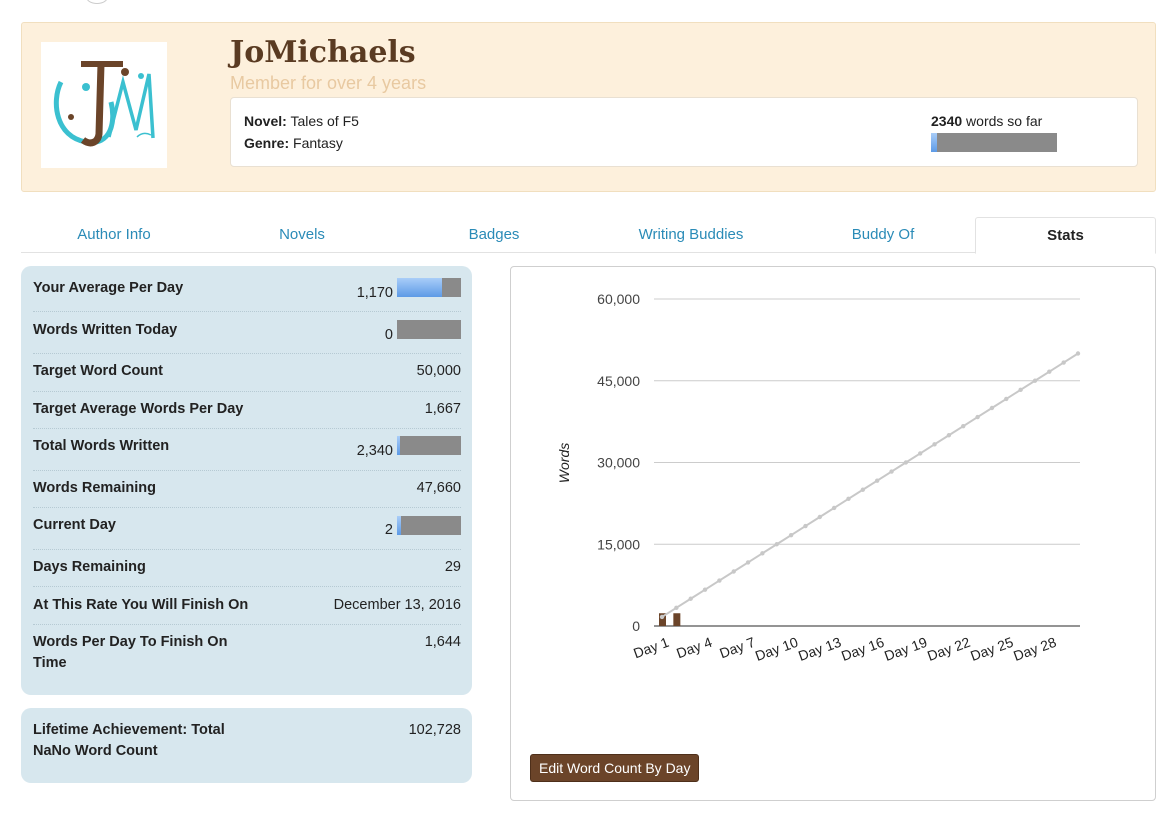  I want to click on tab-badges: Badges, so click(494, 234).